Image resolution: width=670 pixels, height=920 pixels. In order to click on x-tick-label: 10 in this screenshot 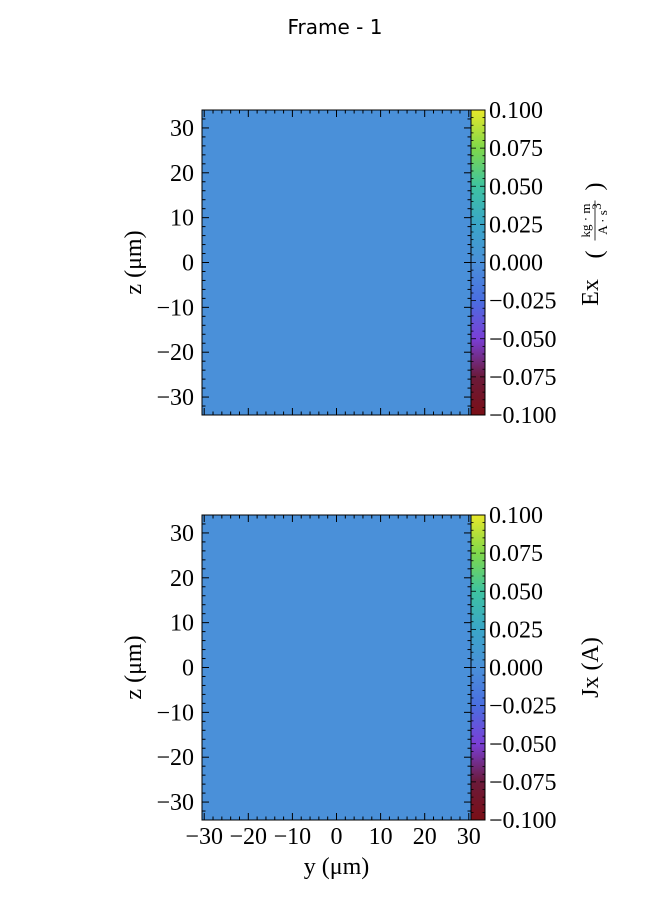, I will do `click(381, 837)`.